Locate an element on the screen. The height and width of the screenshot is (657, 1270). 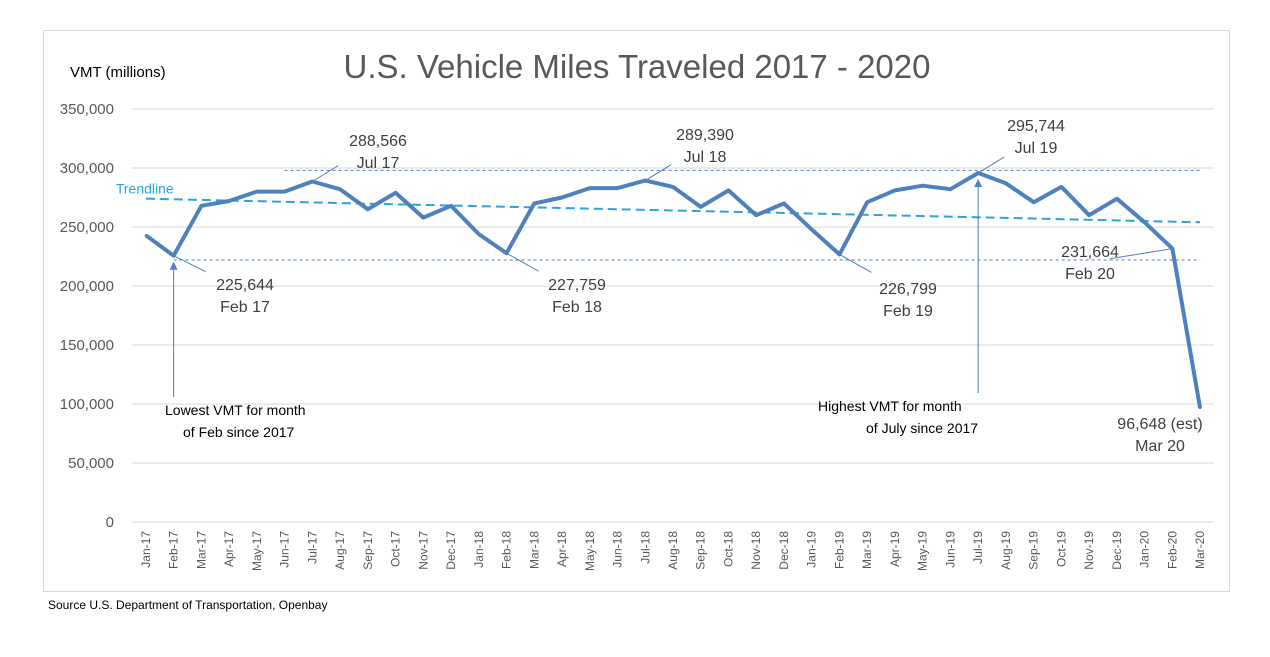
x-tick-label: Jul-17 is located at coordinates (312, 547).